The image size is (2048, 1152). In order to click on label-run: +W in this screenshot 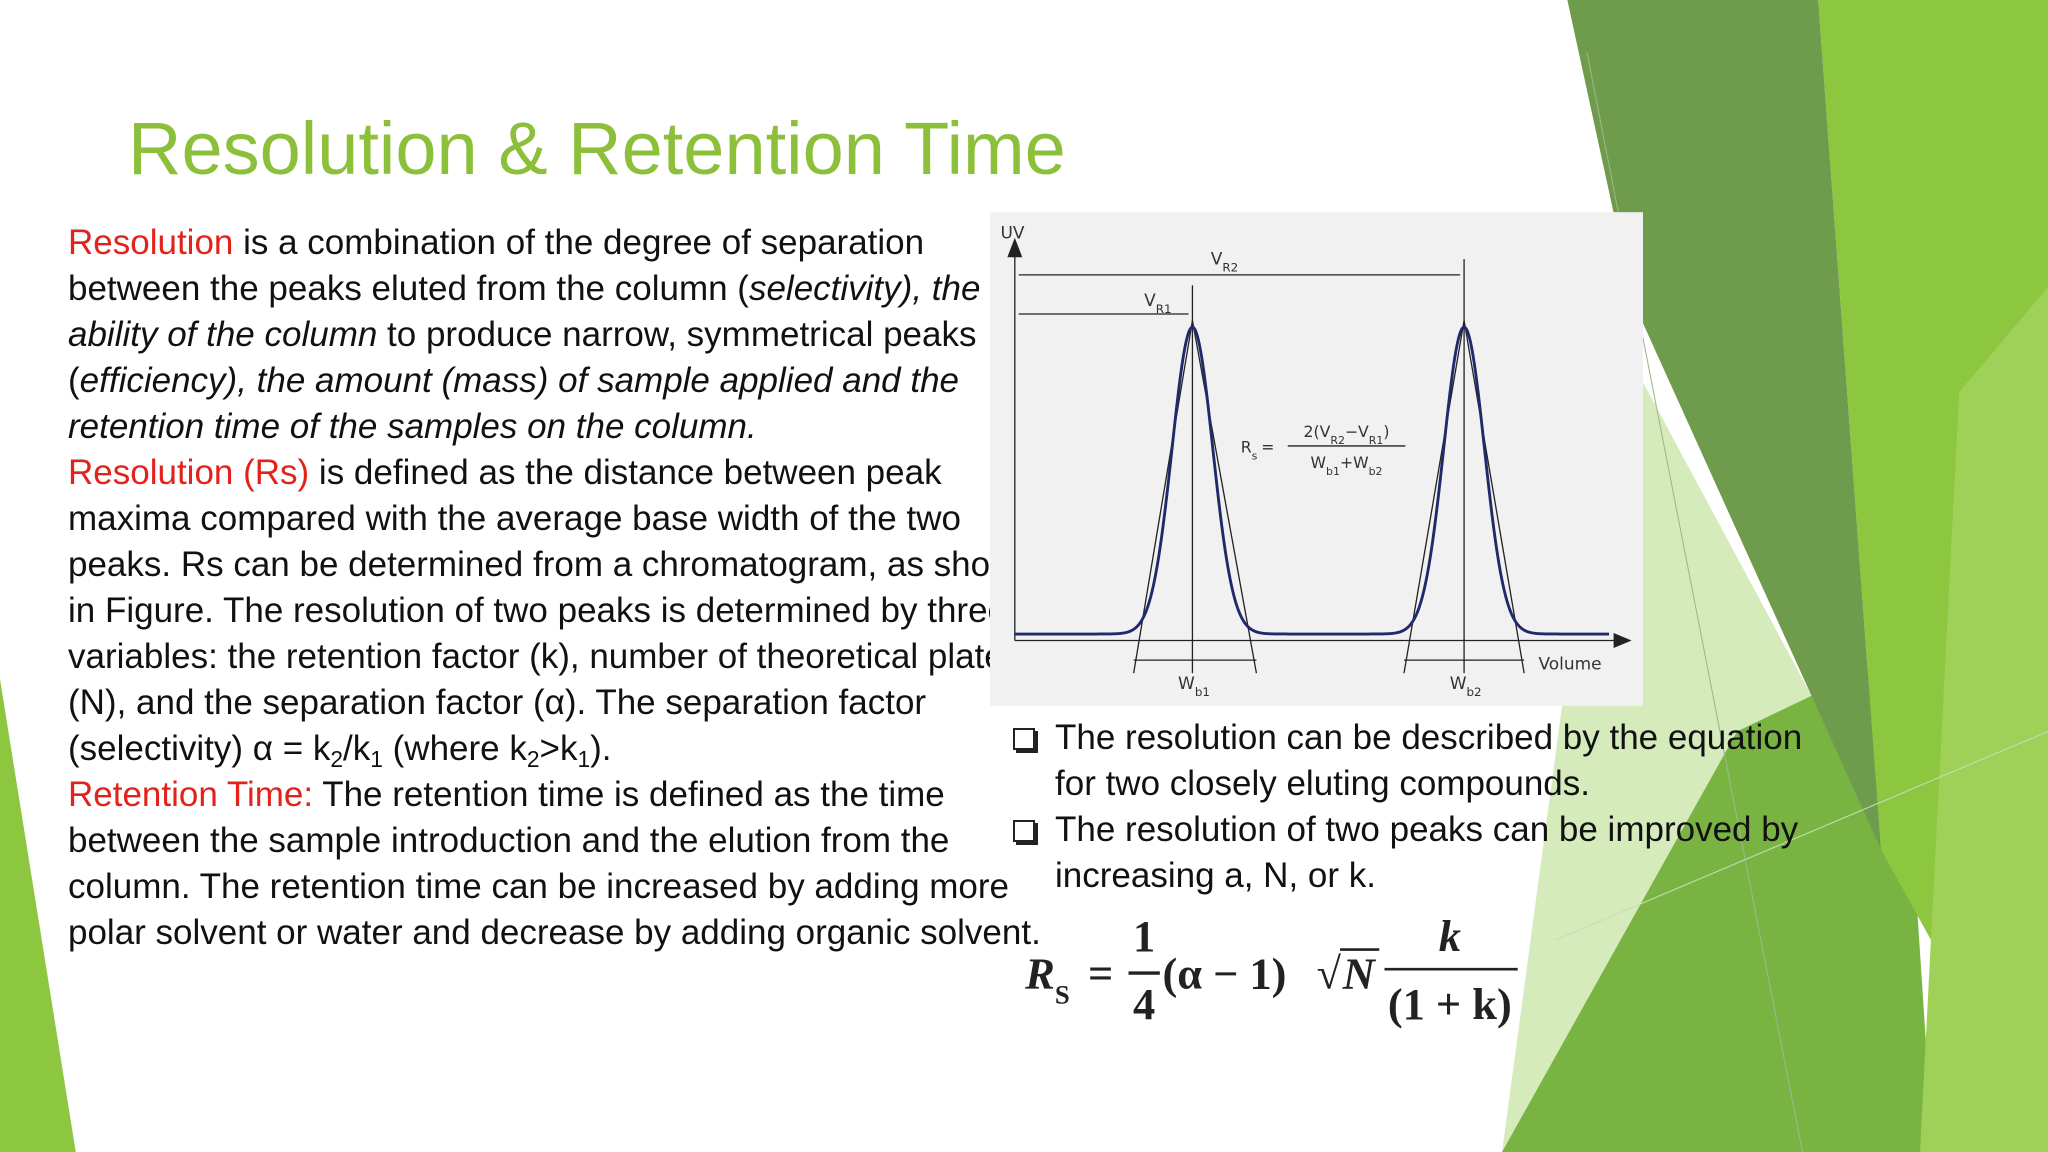, I will do `click(1354, 462)`.